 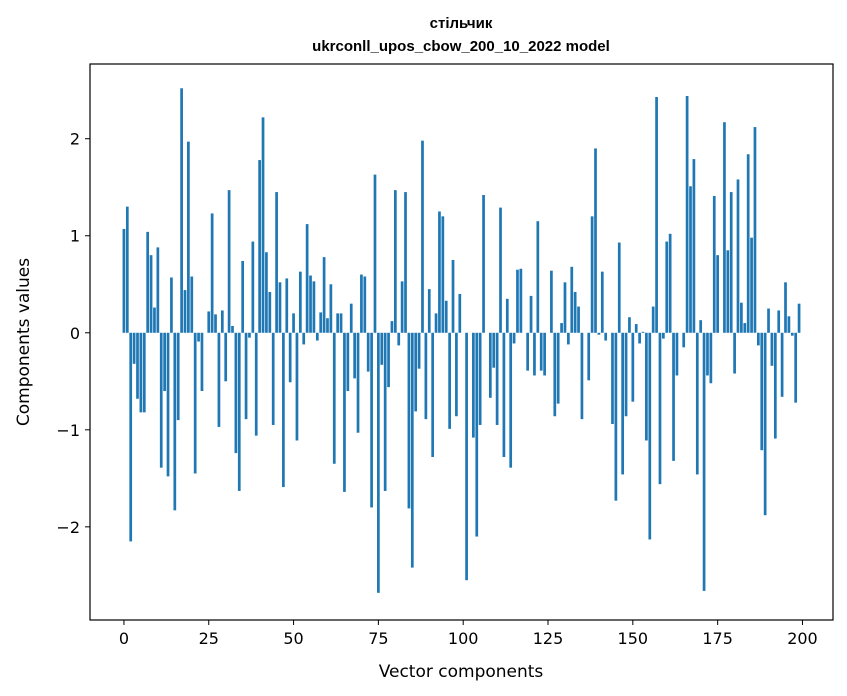 I want to click on y-tick-label: 0, so click(x=75, y=333).